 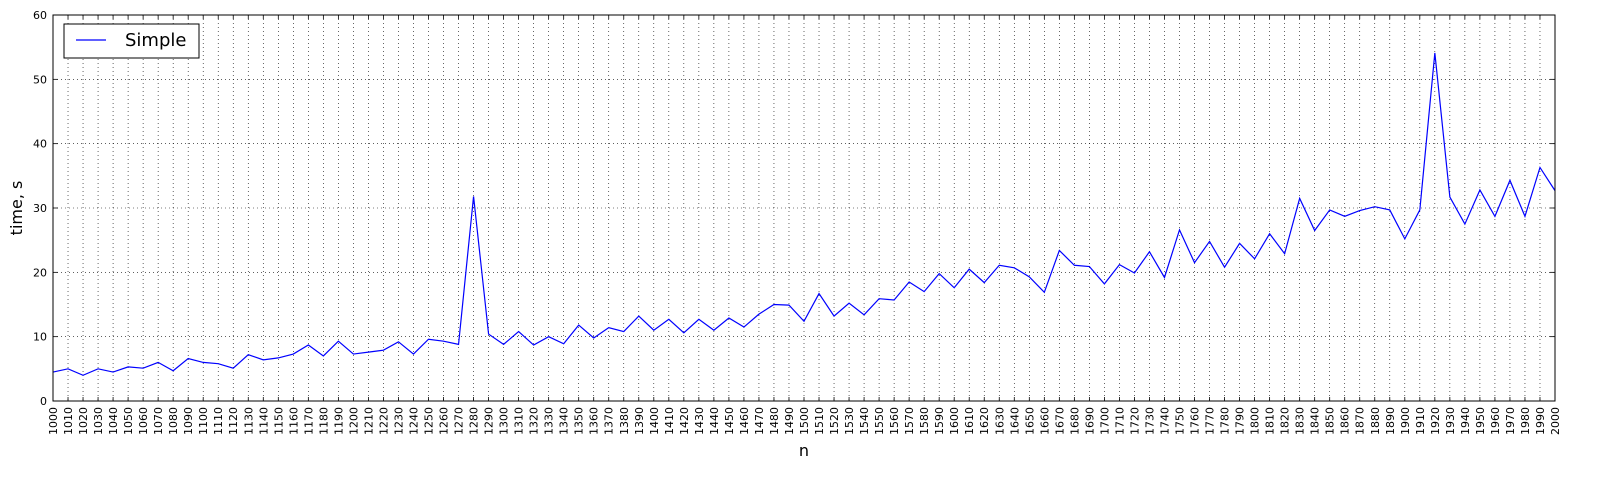 What do you see at coordinates (398, 421) in the screenshot?
I see `x-tick-label: 1230` at bounding box center [398, 421].